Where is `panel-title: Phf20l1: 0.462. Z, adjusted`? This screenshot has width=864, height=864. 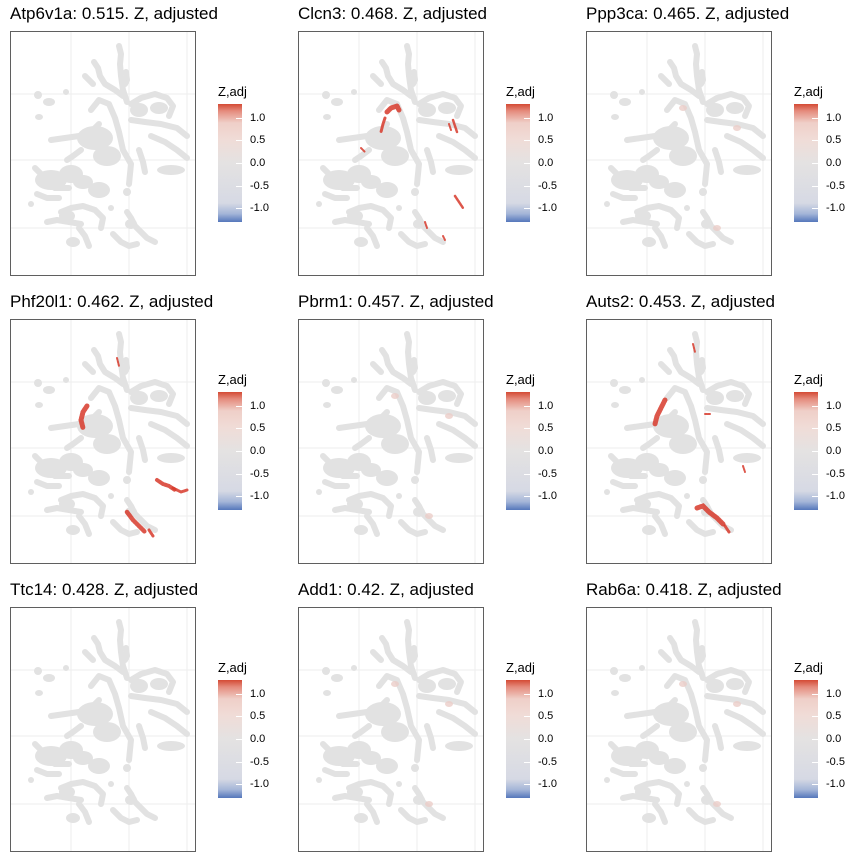 panel-title: Phf20l1: 0.462. Z, adjusted is located at coordinates (112, 301).